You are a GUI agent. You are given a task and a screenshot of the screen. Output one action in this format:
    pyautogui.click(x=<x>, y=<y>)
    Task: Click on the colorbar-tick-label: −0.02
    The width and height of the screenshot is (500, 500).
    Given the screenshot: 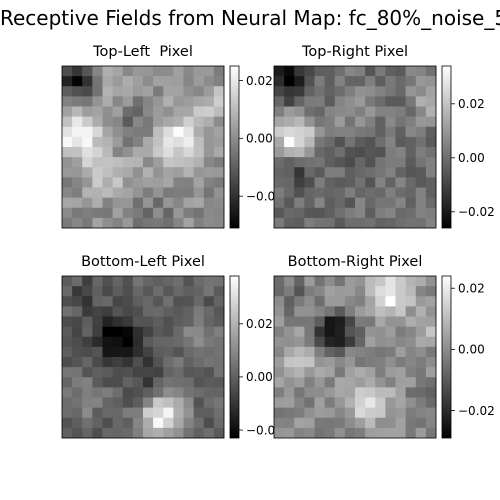 What is the action you would take?
    pyautogui.click(x=476, y=411)
    